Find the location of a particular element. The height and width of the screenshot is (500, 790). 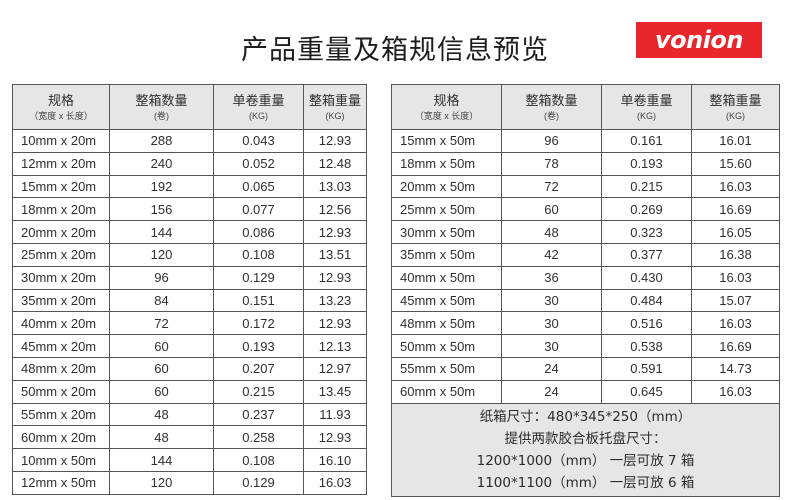

cell-unit-weight: 0.065 is located at coordinates (258, 186).